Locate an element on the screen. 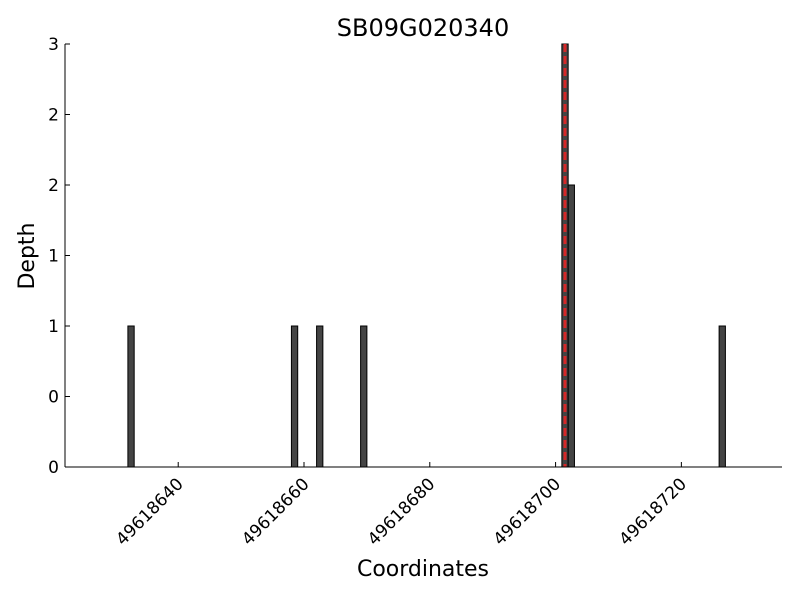 This screenshot has width=800, height=600. y-tick-label: 3 is located at coordinates (53, 45).